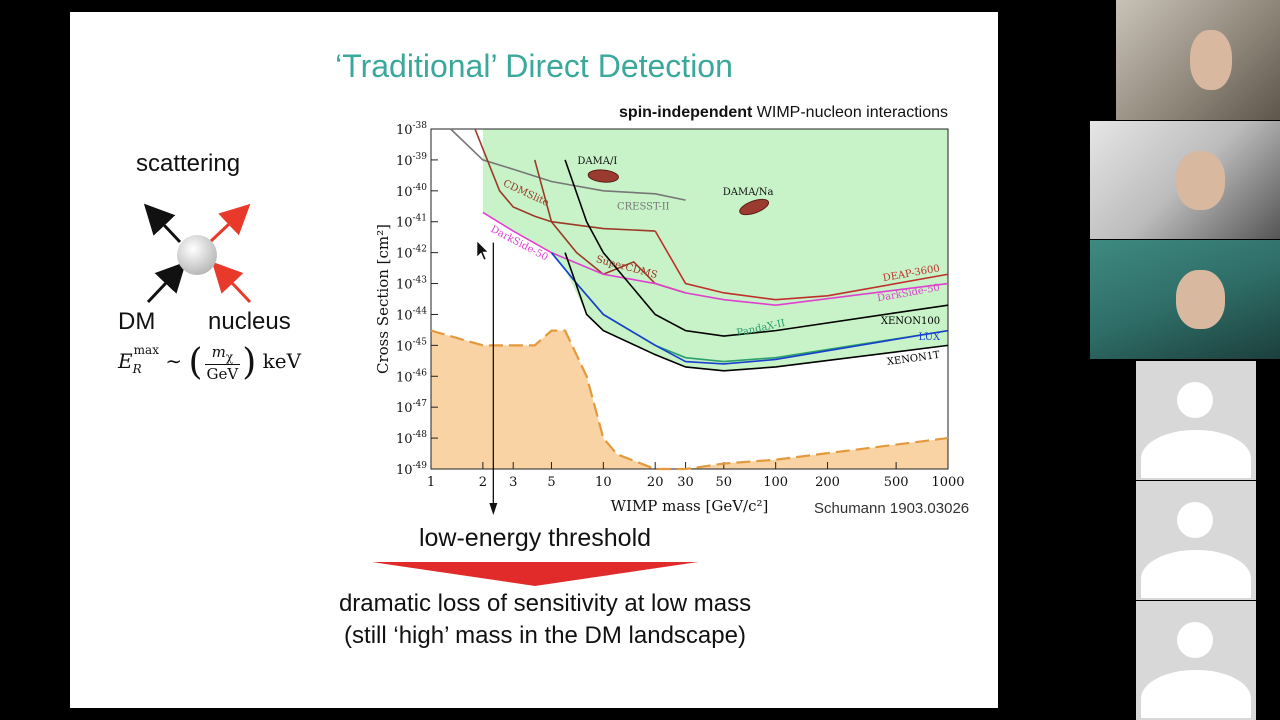 The width and height of the screenshot is (1280, 720). I want to click on nucleus-label: nucleus, so click(249, 321).